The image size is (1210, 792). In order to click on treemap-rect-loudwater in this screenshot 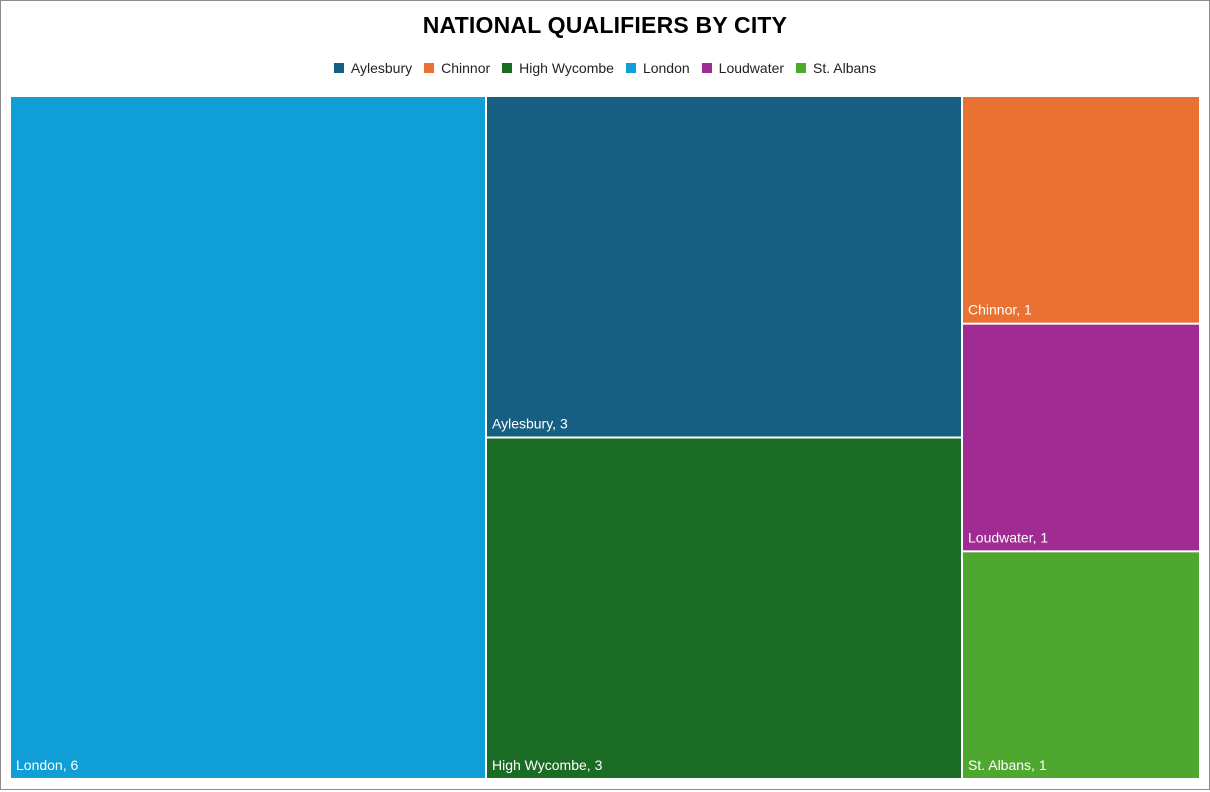, I will do `click(1081, 437)`.